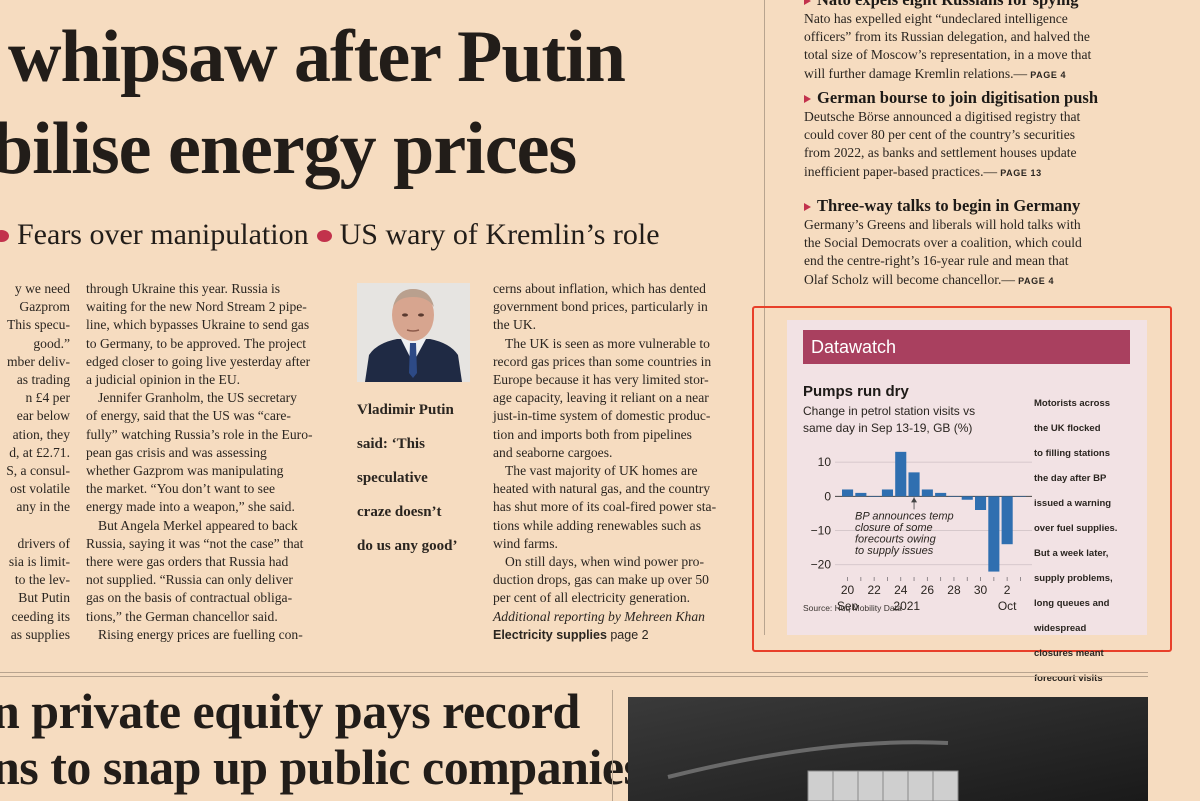 The height and width of the screenshot is (801, 1200). What do you see at coordinates (41, 434) in the screenshot?
I see `article-line: ation, they` at bounding box center [41, 434].